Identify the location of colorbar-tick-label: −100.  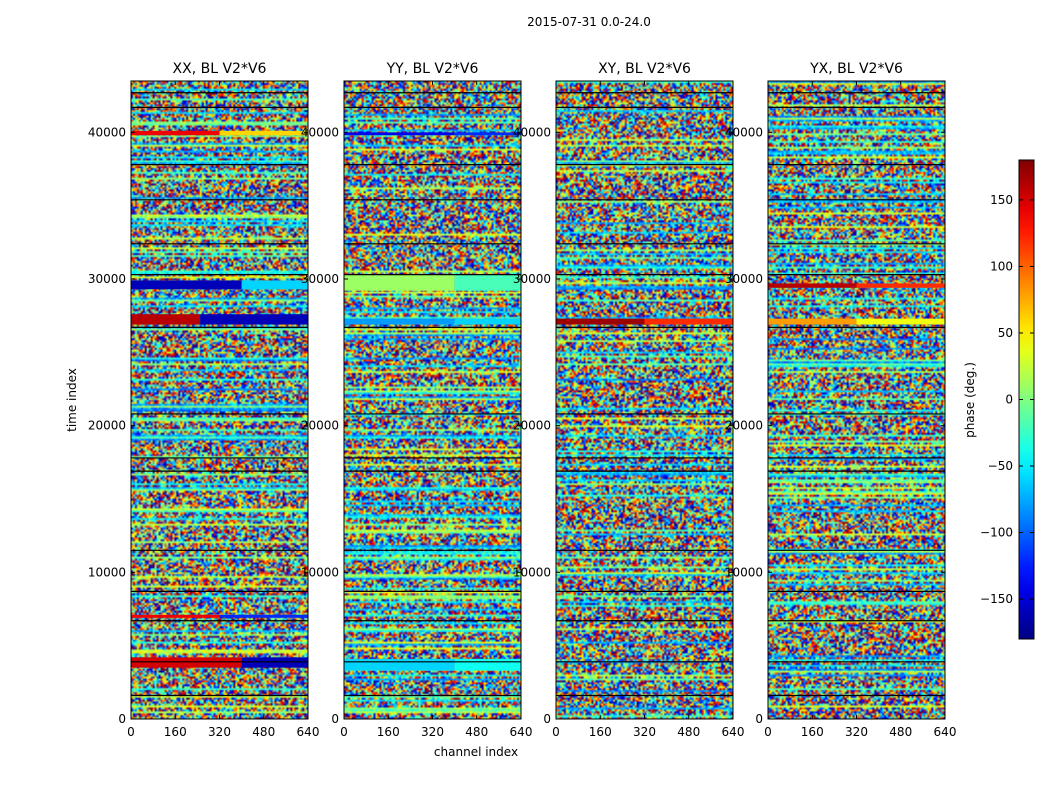
(996, 533).